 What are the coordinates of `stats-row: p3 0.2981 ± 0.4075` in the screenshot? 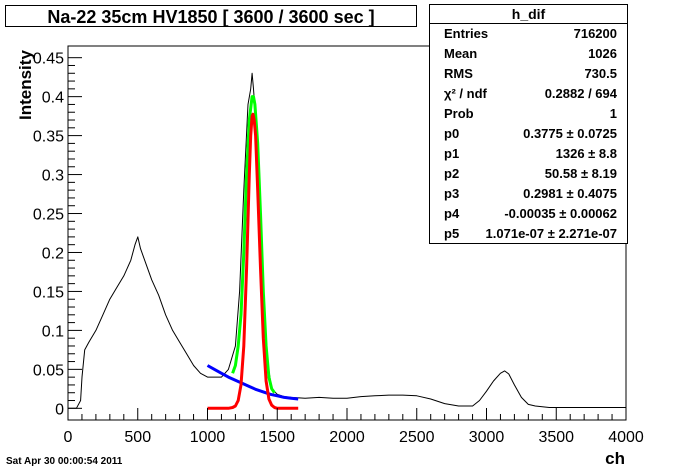 It's located at (528, 194).